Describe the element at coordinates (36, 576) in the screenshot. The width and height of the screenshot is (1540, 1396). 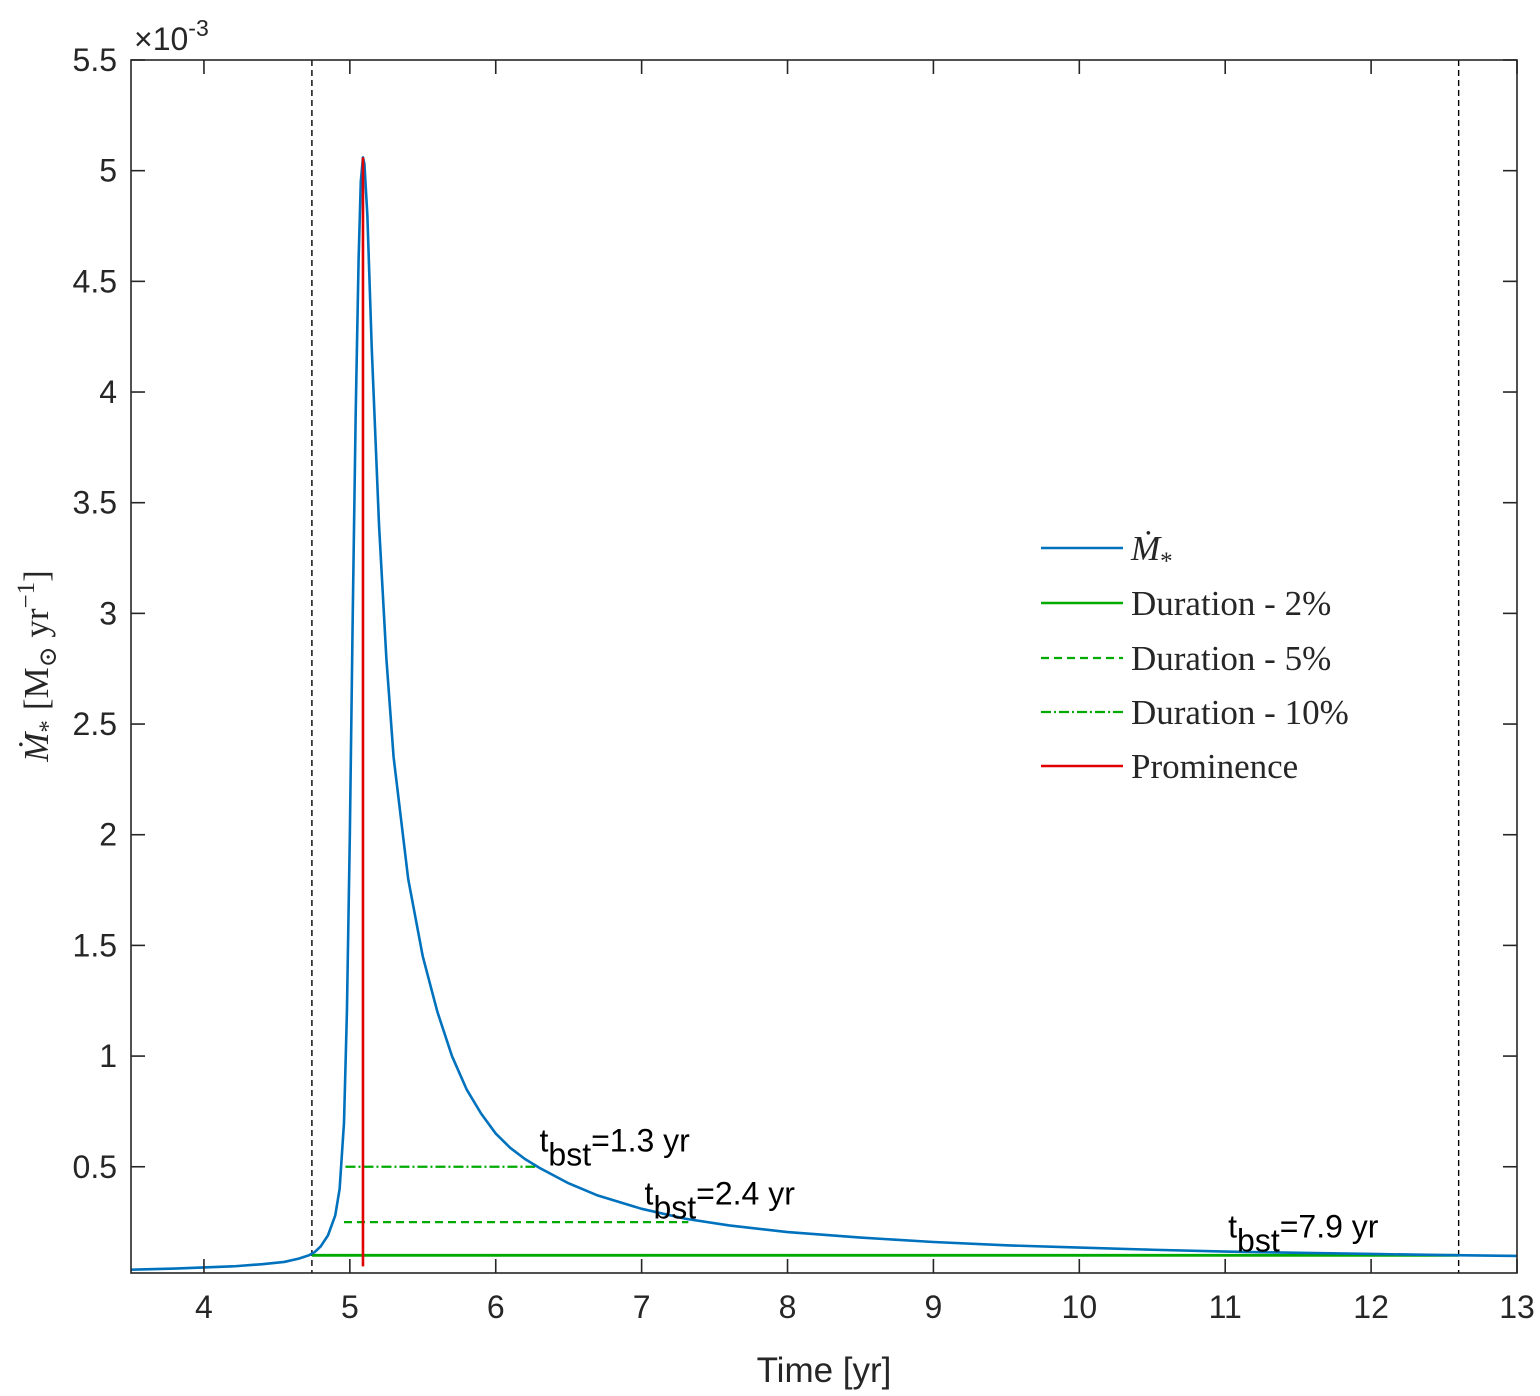
I see `y-label-unit-close: ]` at that location.